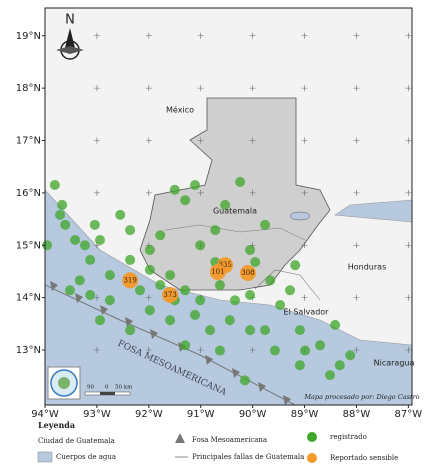 The image size is (445, 472). What do you see at coordinates (56, 425) in the screenshot?
I see `legend-title: Leyenda` at bounding box center [56, 425].